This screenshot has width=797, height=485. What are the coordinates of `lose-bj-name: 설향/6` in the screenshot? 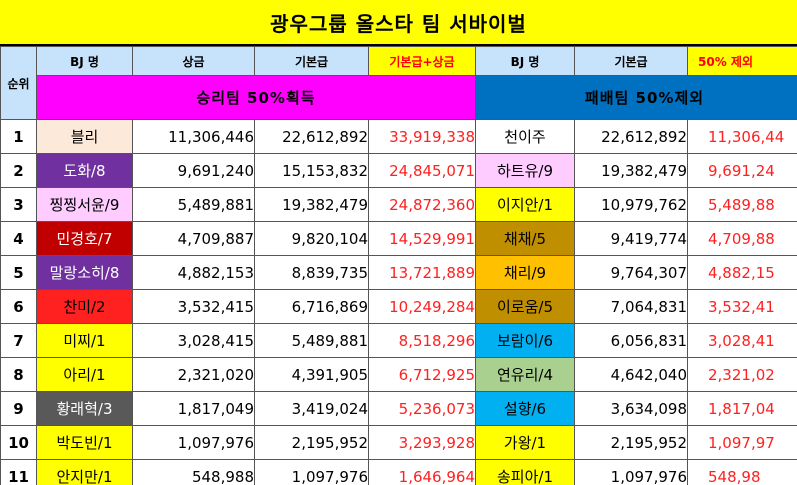 It's located at (525, 408).